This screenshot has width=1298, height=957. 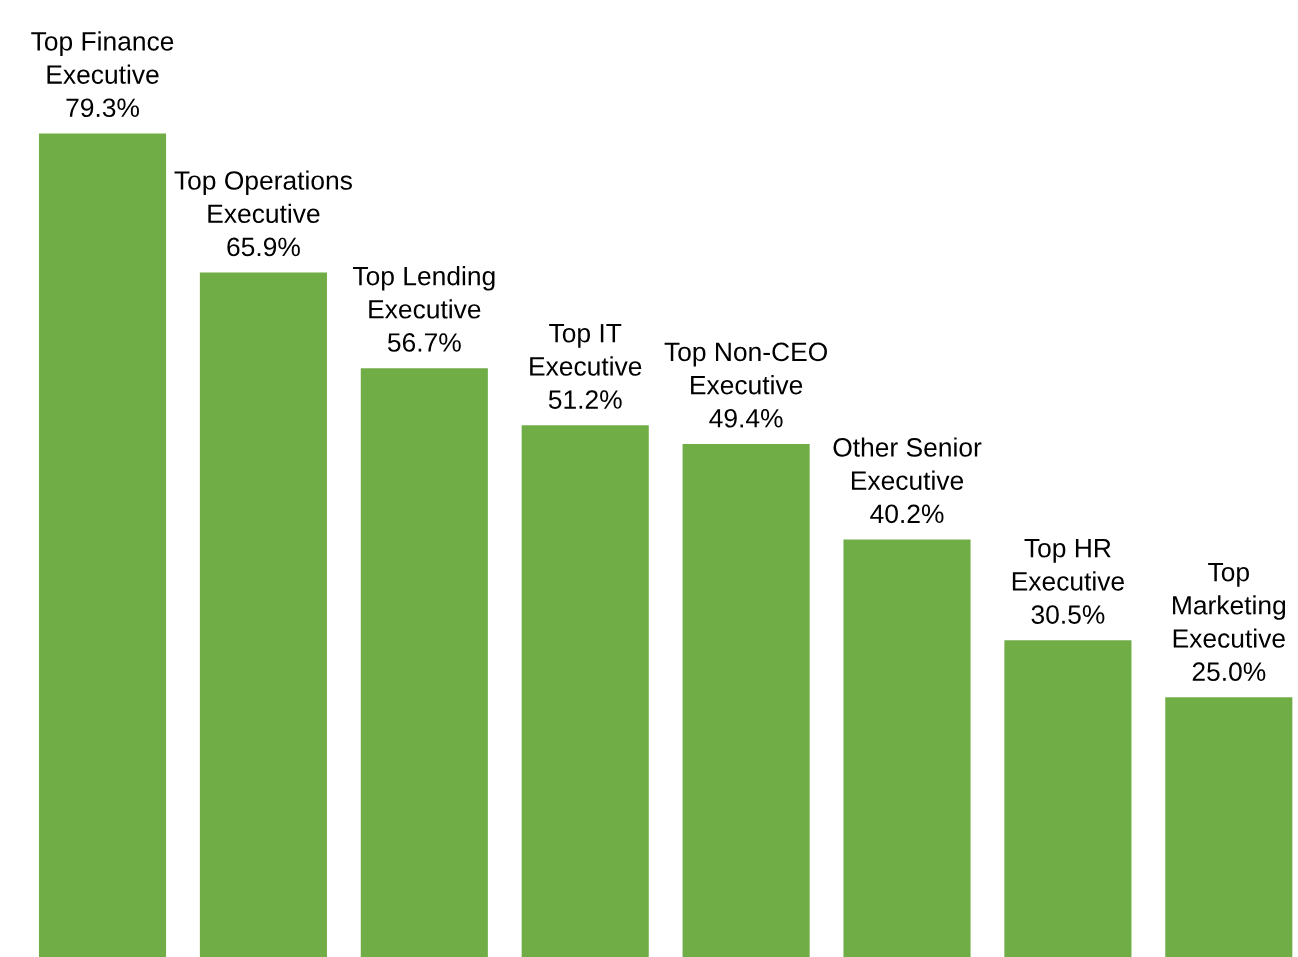 I want to click on x-tick-label: Top HR Executive, so click(x=1068, y=565).